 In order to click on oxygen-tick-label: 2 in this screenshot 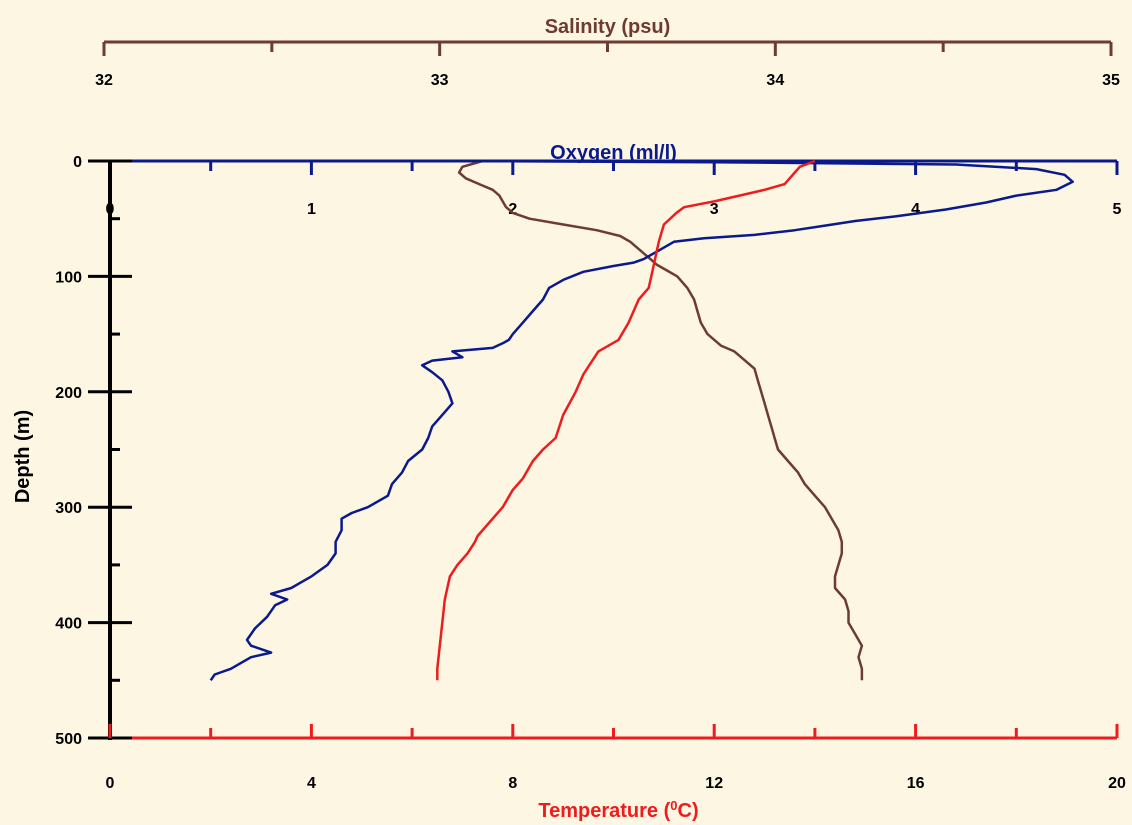, I will do `click(512, 209)`.